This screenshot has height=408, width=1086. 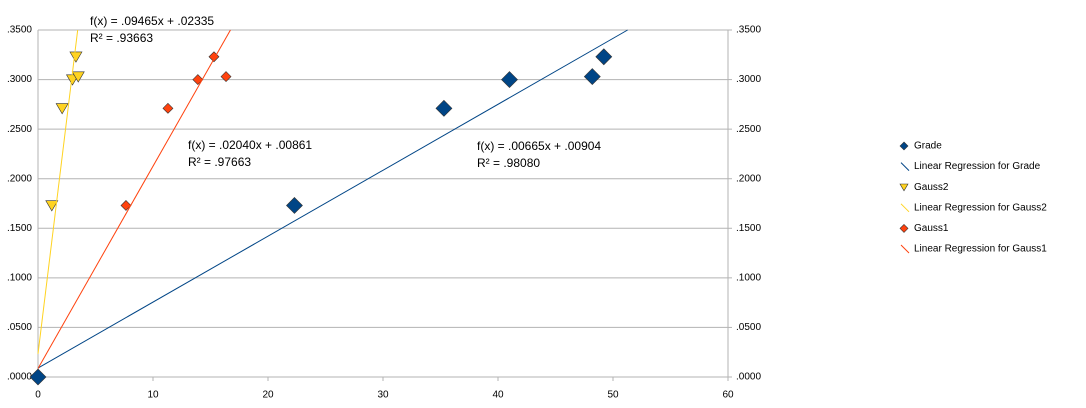 I want to click on y-tick-label: .3500, so click(x=19, y=30).